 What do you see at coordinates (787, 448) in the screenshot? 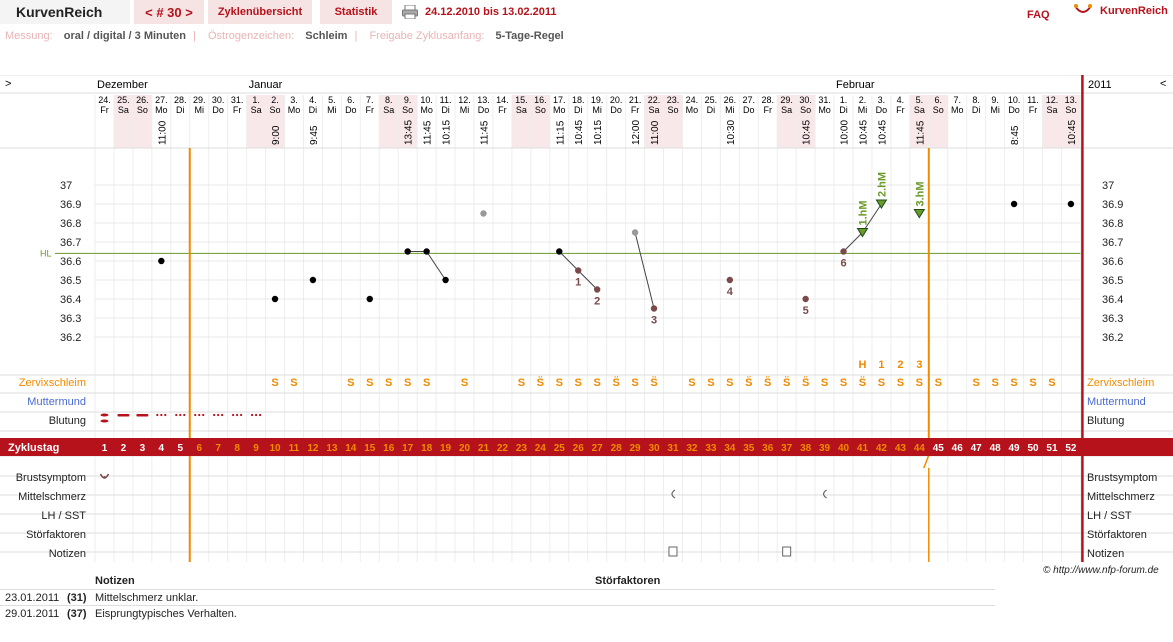
I see `cycle-day-number: 37` at bounding box center [787, 448].